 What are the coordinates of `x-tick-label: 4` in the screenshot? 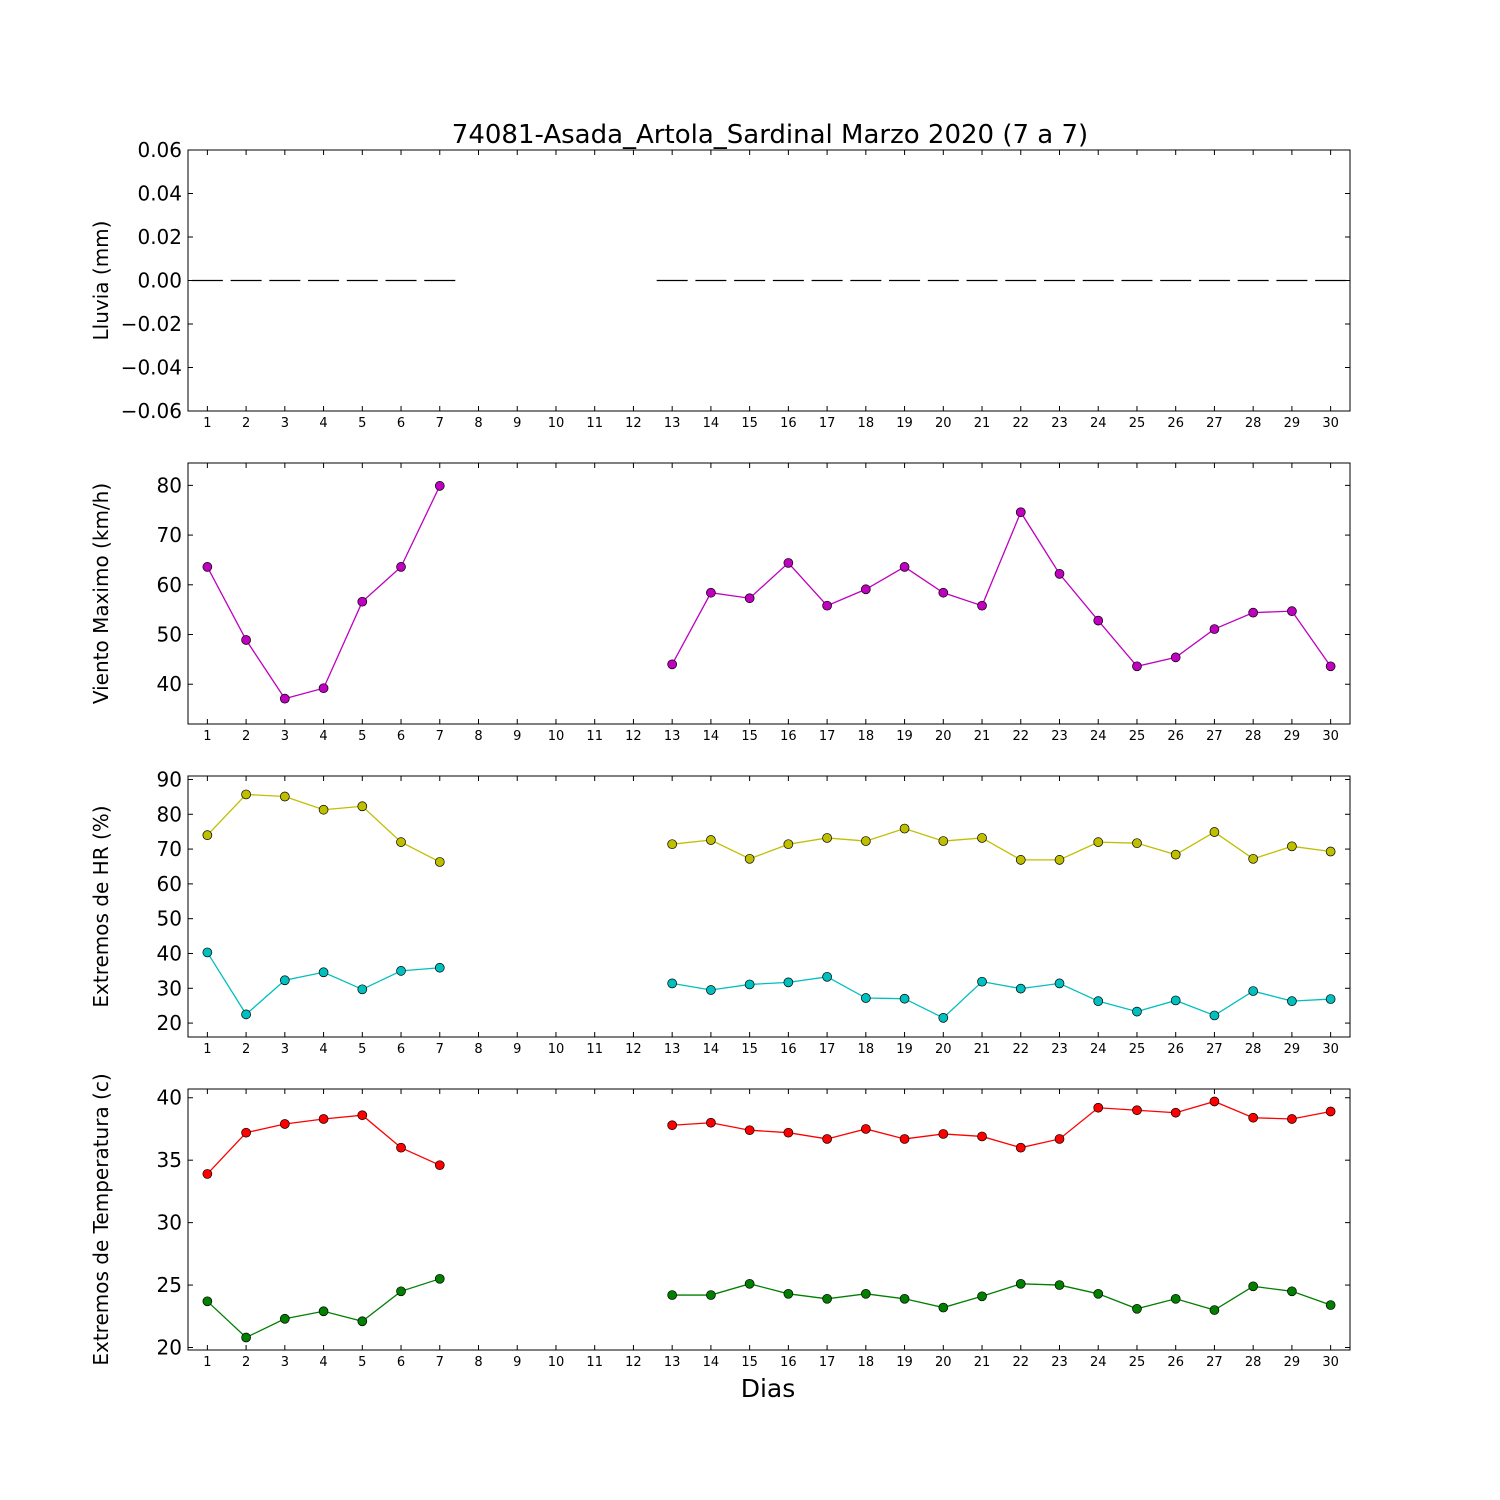 It's located at (323, 1362).